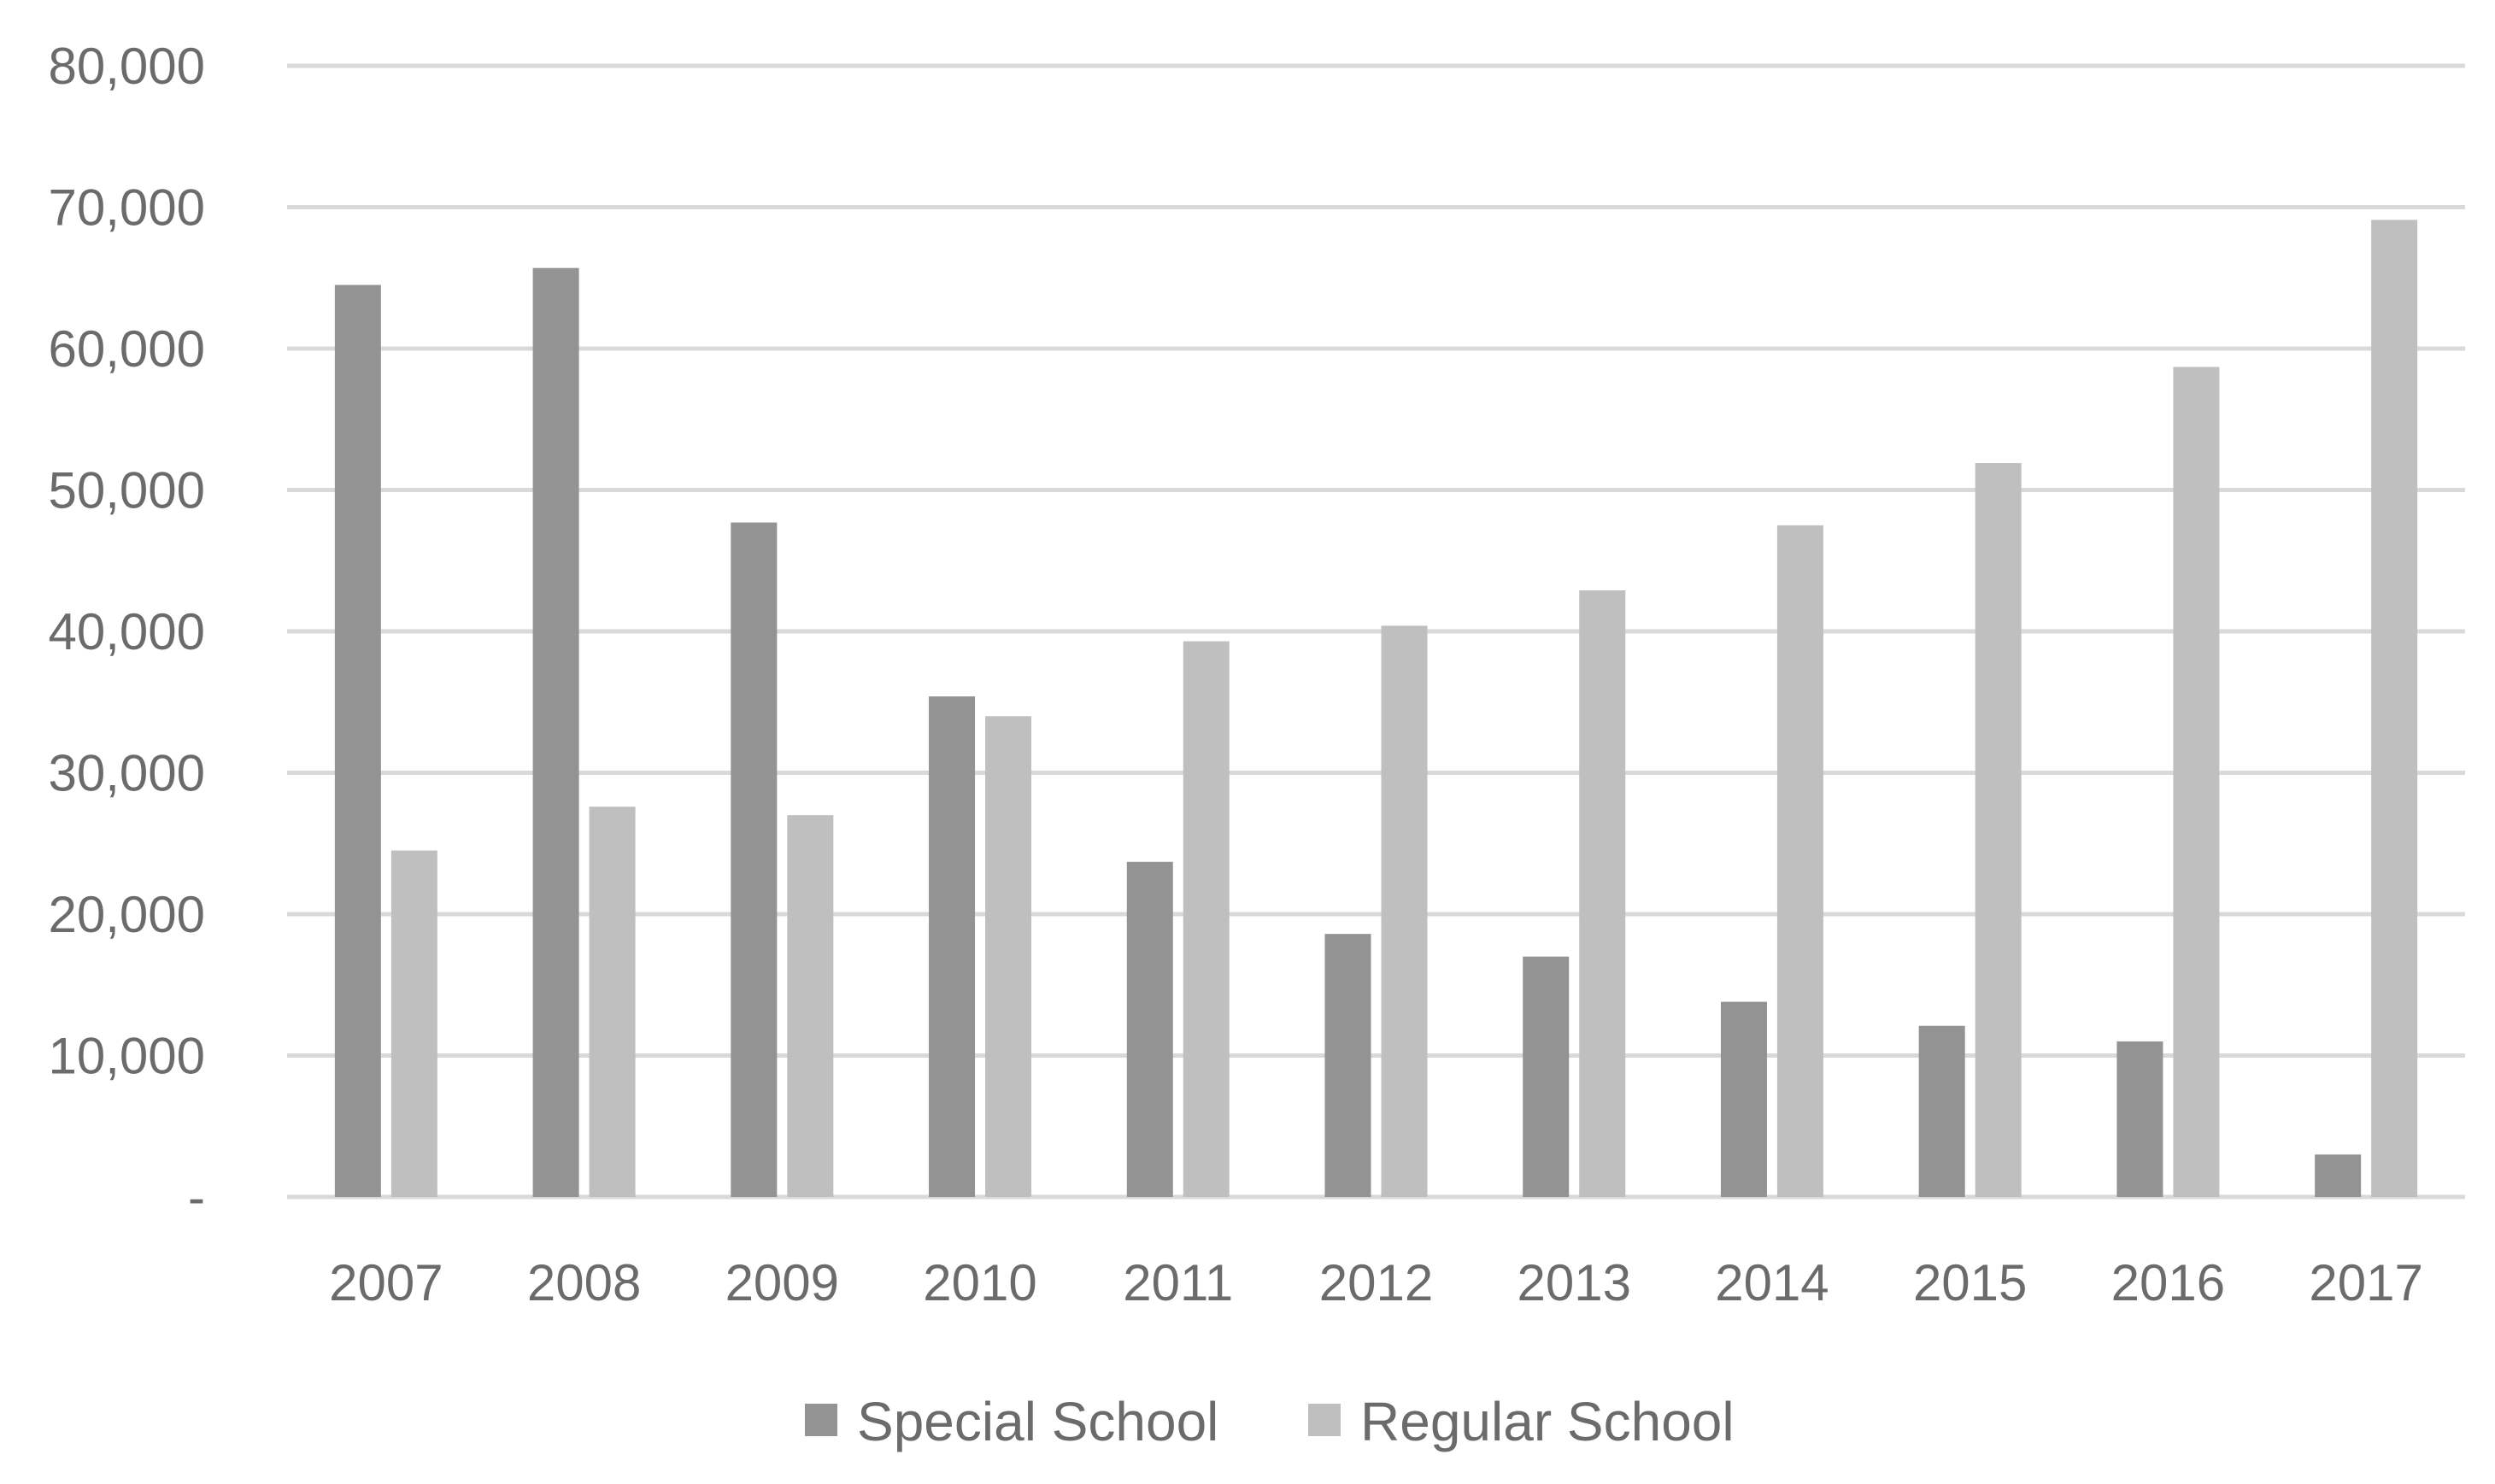 The height and width of the screenshot is (1484, 2495). I want to click on x-tick-label: 2008, so click(584, 1282).